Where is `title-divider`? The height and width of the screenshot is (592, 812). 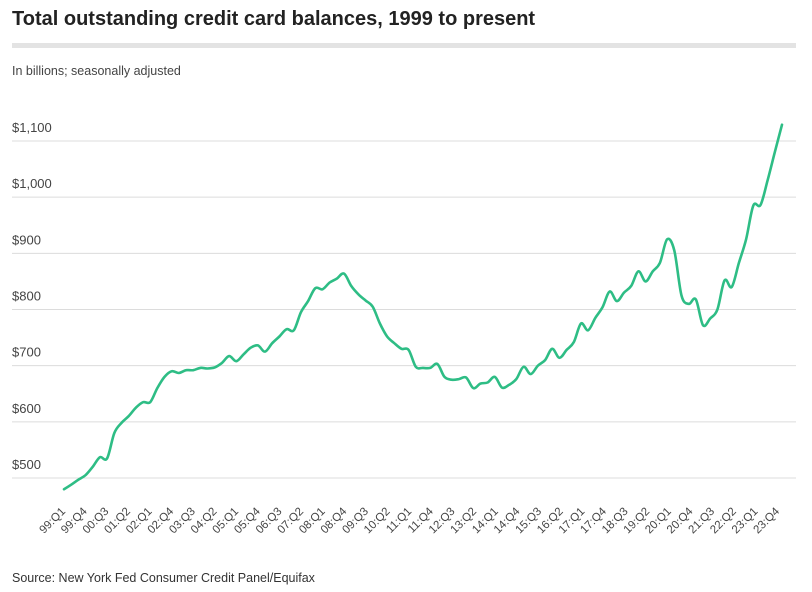 title-divider is located at coordinates (404, 45).